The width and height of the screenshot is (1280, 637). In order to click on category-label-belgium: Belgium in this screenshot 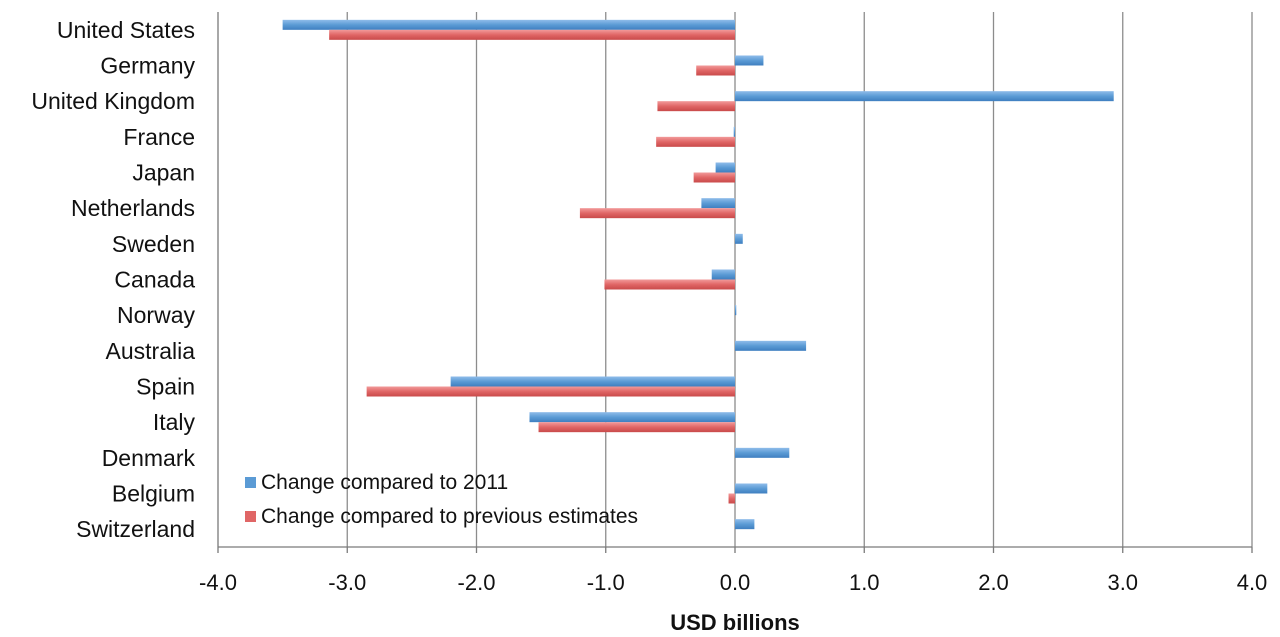, I will do `click(153, 494)`.